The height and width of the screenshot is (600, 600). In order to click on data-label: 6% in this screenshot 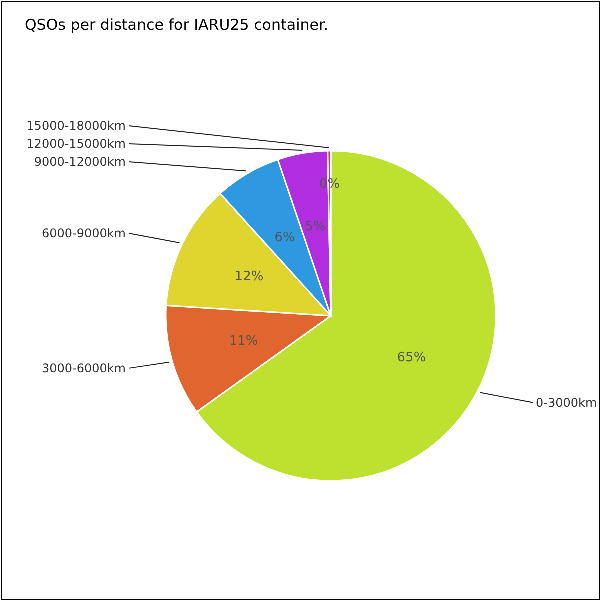, I will do `click(285, 238)`.